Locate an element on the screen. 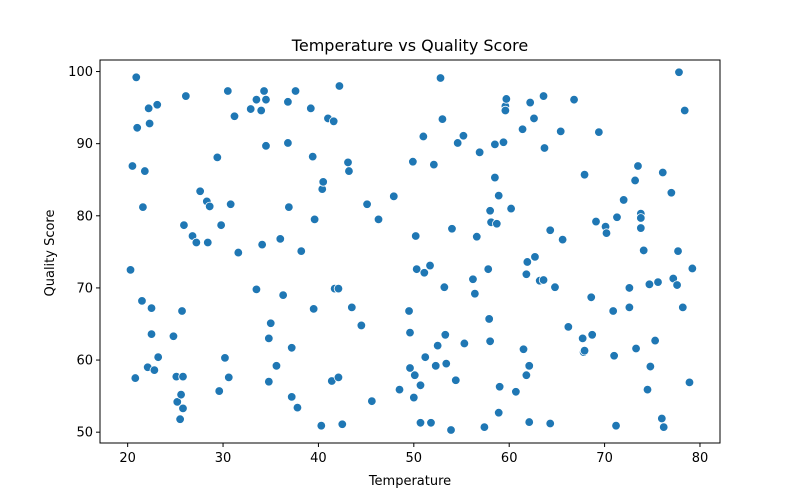 This screenshot has height=504, width=800. x-axis-label: Temperature is located at coordinates (409, 481).